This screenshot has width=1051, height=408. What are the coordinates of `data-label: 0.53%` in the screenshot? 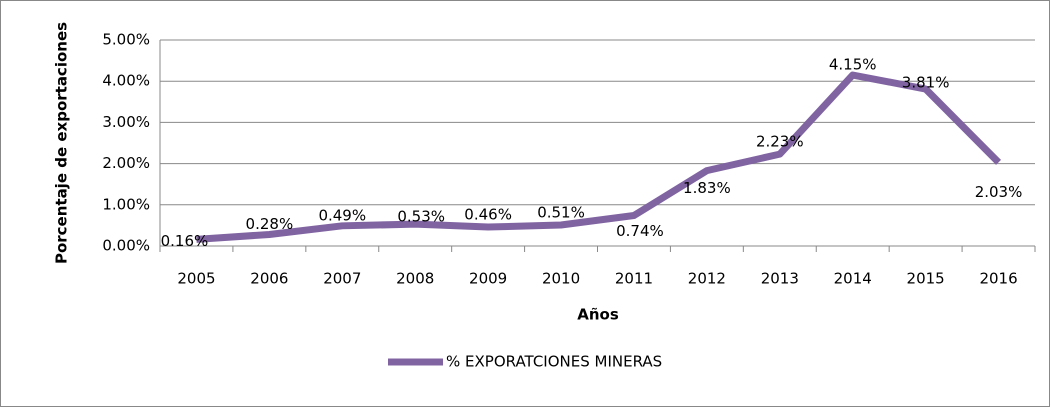 It's located at (421, 217).